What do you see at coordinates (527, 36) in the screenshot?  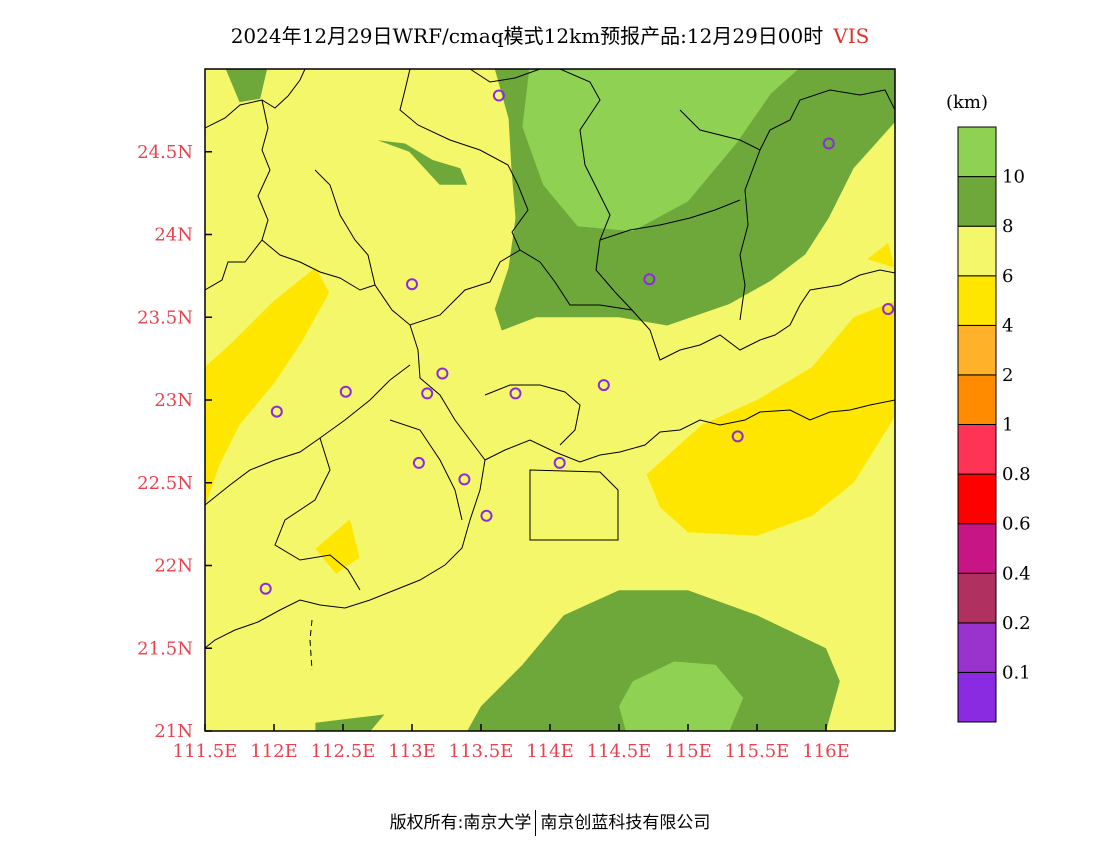 I see `title-text: 2024年12月29日WRF/cmaq模式12km预报产品:12月29日00时` at bounding box center [527, 36].